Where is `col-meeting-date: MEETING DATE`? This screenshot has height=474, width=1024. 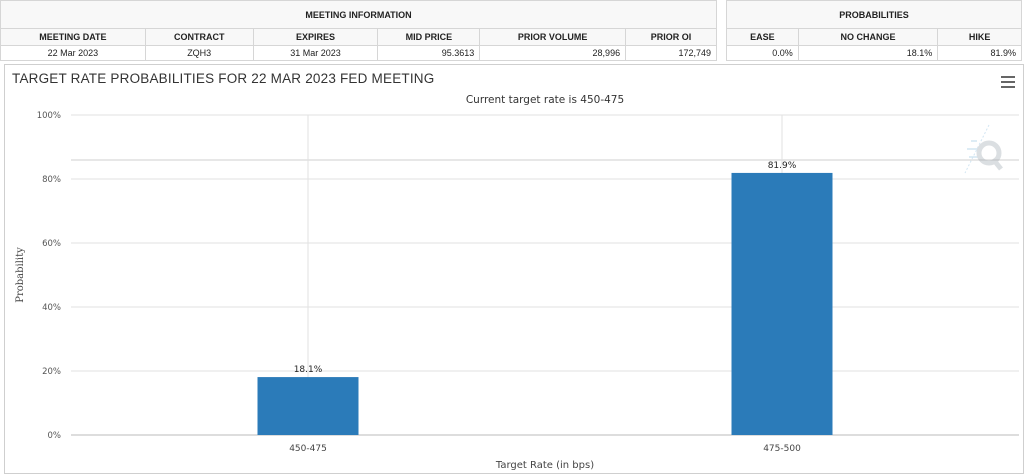
col-meeting-date: MEETING DATE is located at coordinates (73, 37).